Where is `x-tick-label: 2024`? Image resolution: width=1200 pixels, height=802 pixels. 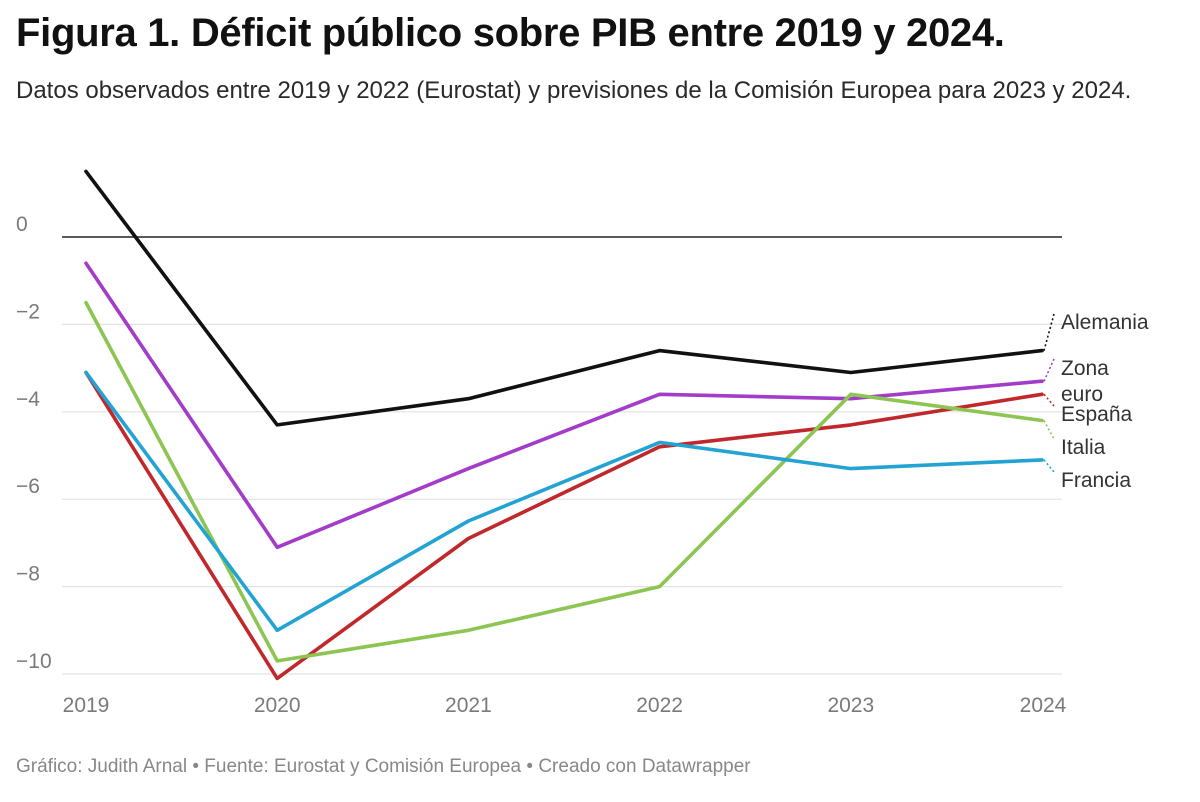
x-tick-label: 2024 is located at coordinates (1043, 705).